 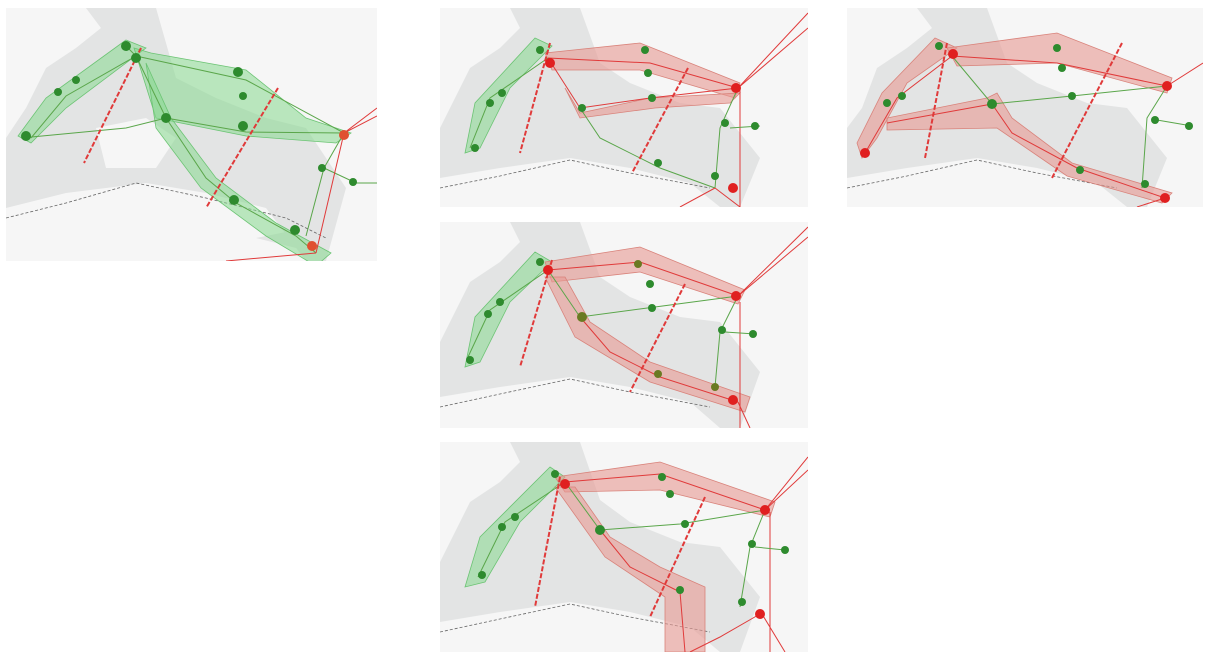 I want to click on grid-map-panel-baseline, so click(x=191, y=134).